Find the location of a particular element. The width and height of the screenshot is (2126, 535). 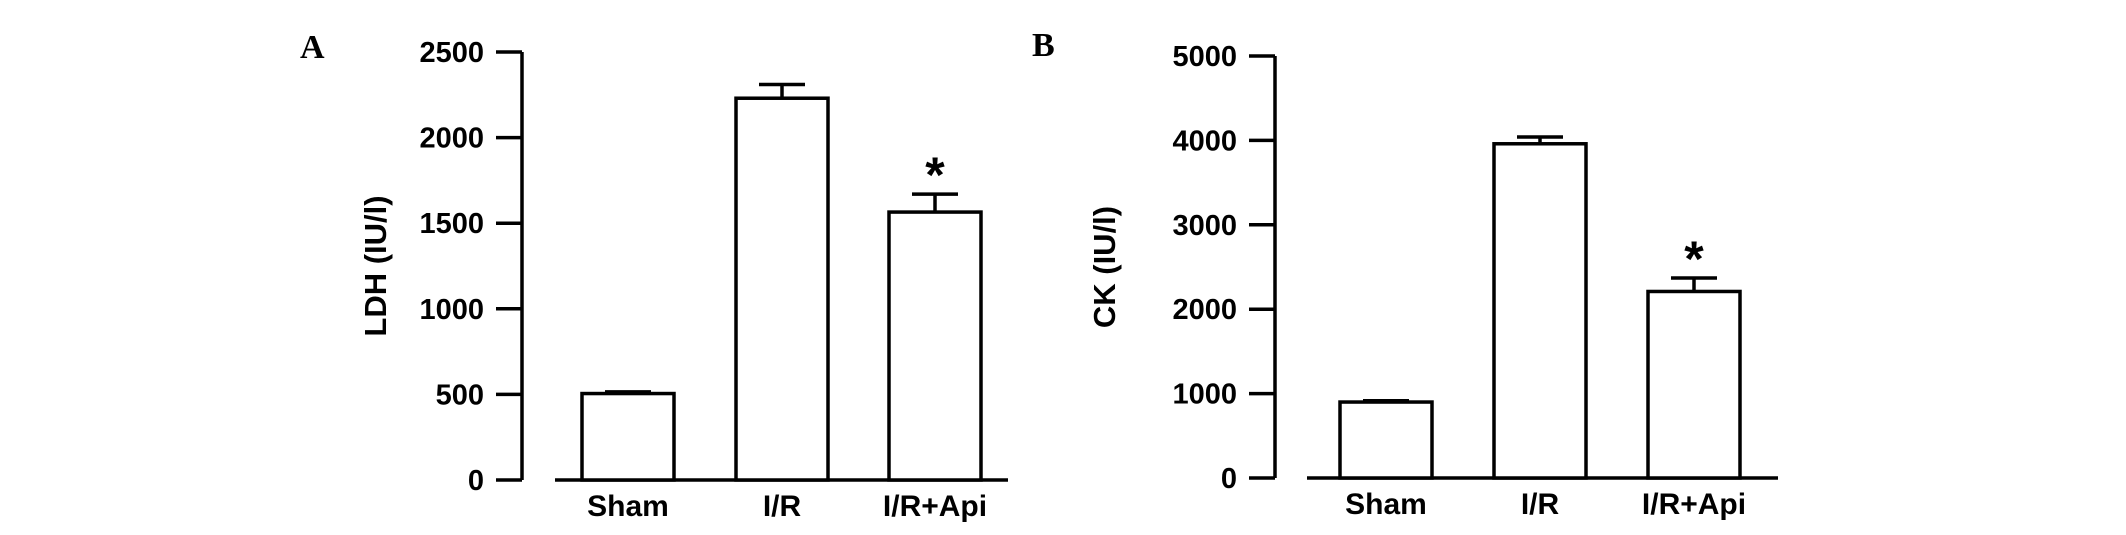

y-tick-label: 1500 is located at coordinates (451, 224).